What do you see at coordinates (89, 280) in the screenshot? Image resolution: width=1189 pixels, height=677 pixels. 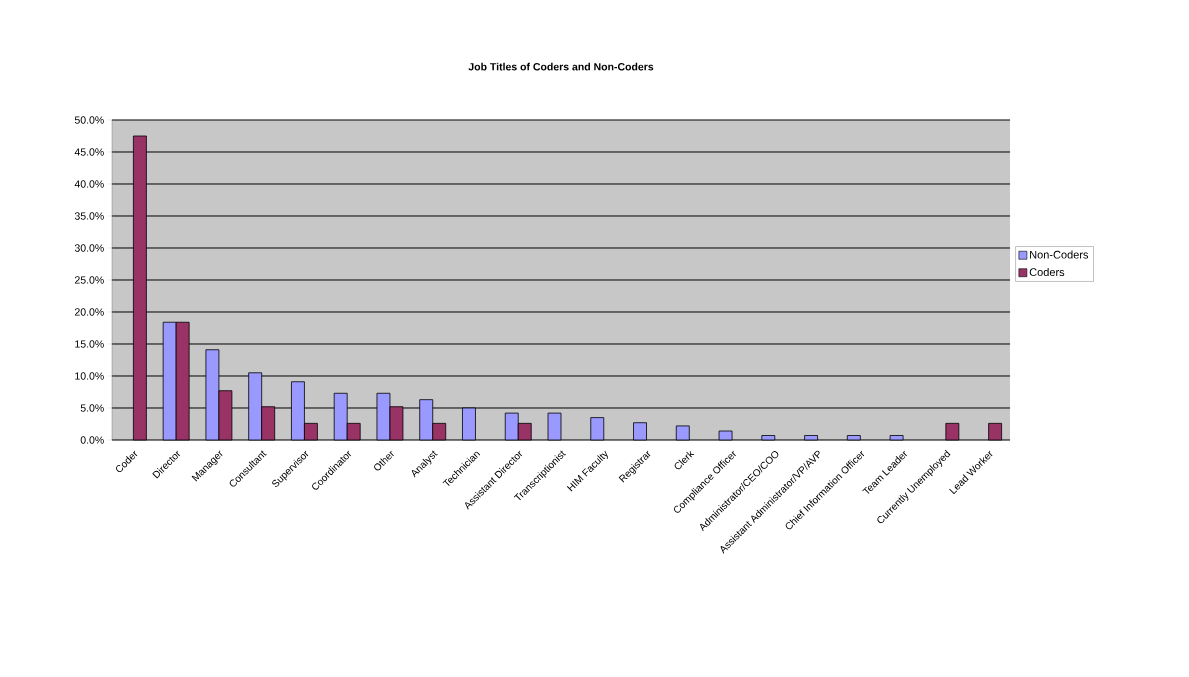 I see `y-tick-label: 25.0%` at bounding box center [89, 280].